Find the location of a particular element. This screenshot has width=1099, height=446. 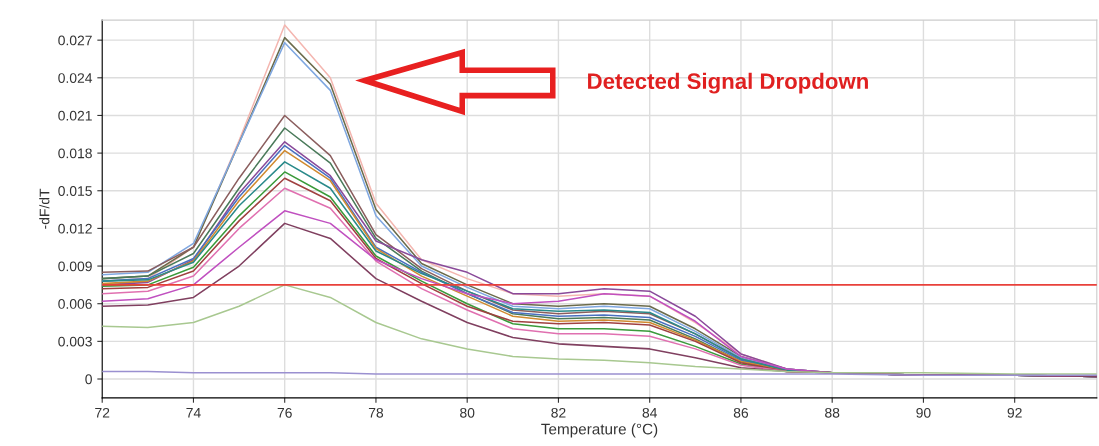

y-tick-label: 0.024 is located at coordinates (75, 78).